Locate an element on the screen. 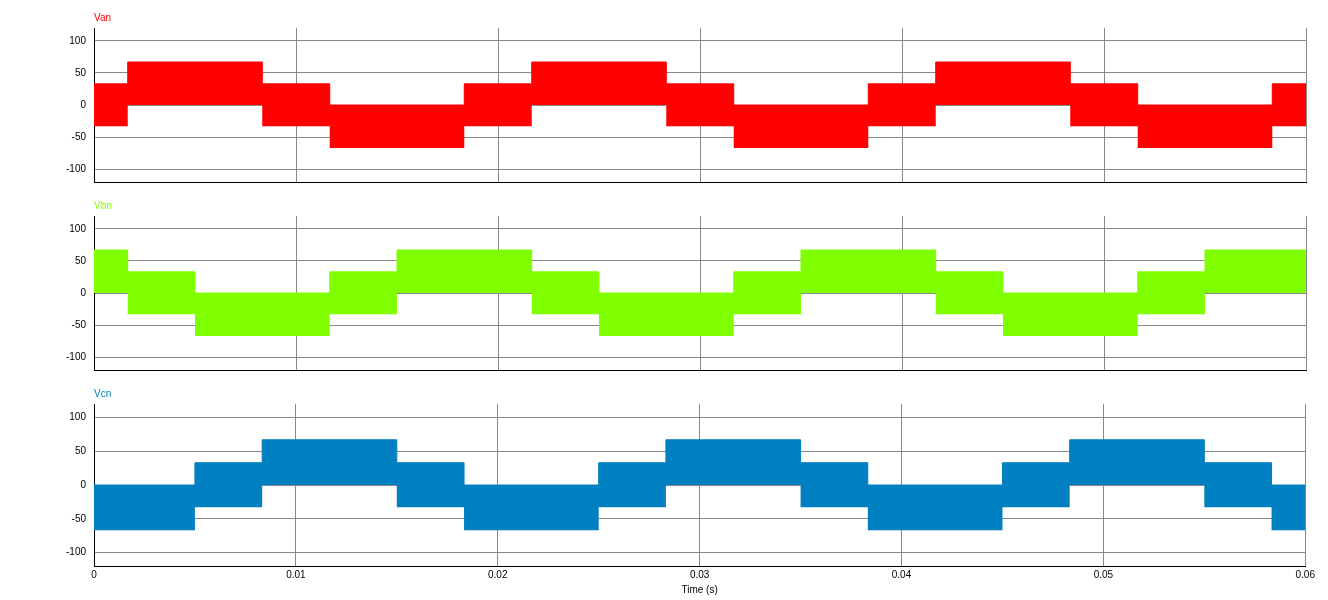 The image size is (1328, 600). text: Vcn is located at coordinates (103, 393).